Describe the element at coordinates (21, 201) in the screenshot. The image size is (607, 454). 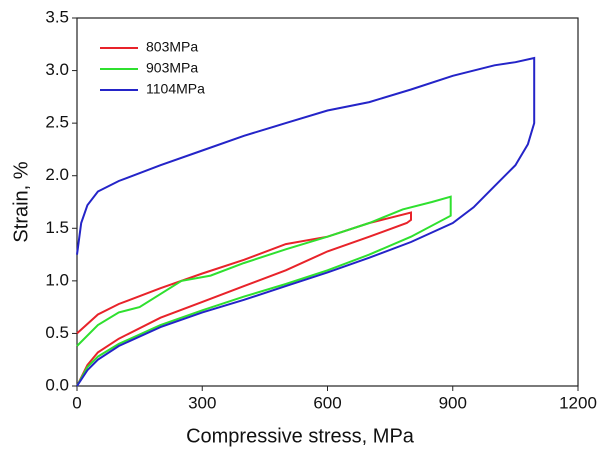
I see `y-axis-label: Strain, %` at that location.